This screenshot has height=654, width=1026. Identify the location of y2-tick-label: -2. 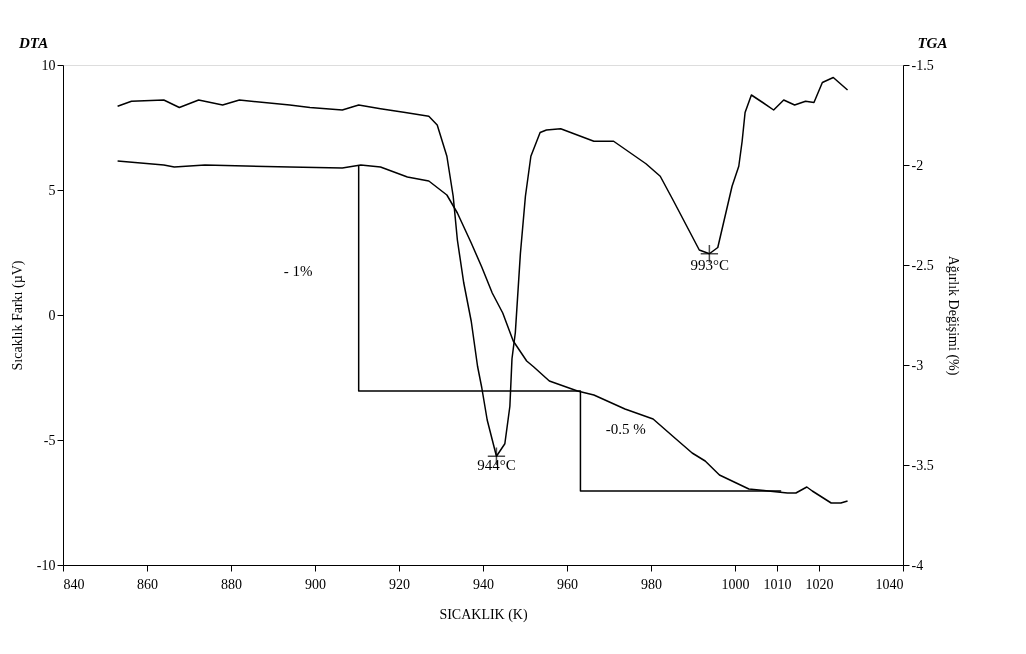
(917, 165).